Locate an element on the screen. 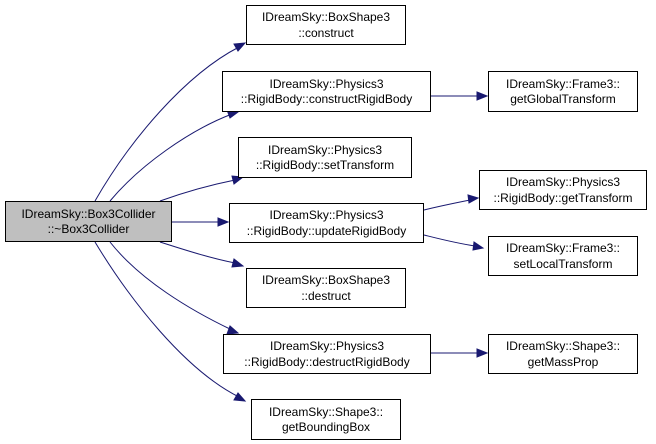 The image size is (656, 444). node-frame-global-line1: IDreamSky::Frame3:: is located at coordinates (563, 84).